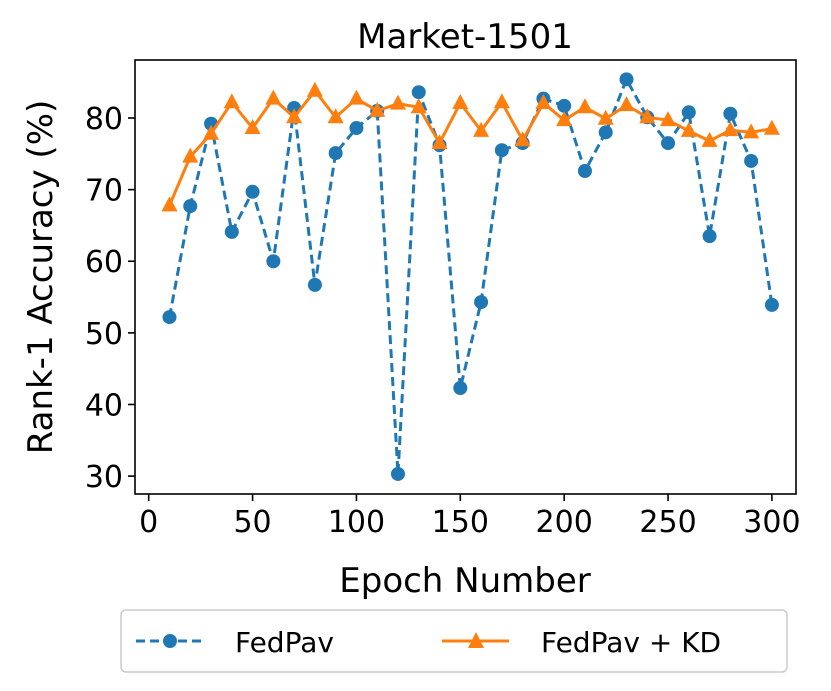 This screenshot has height=691, width=831. I want to click on x-tick-label: 0, so click(148, 522).